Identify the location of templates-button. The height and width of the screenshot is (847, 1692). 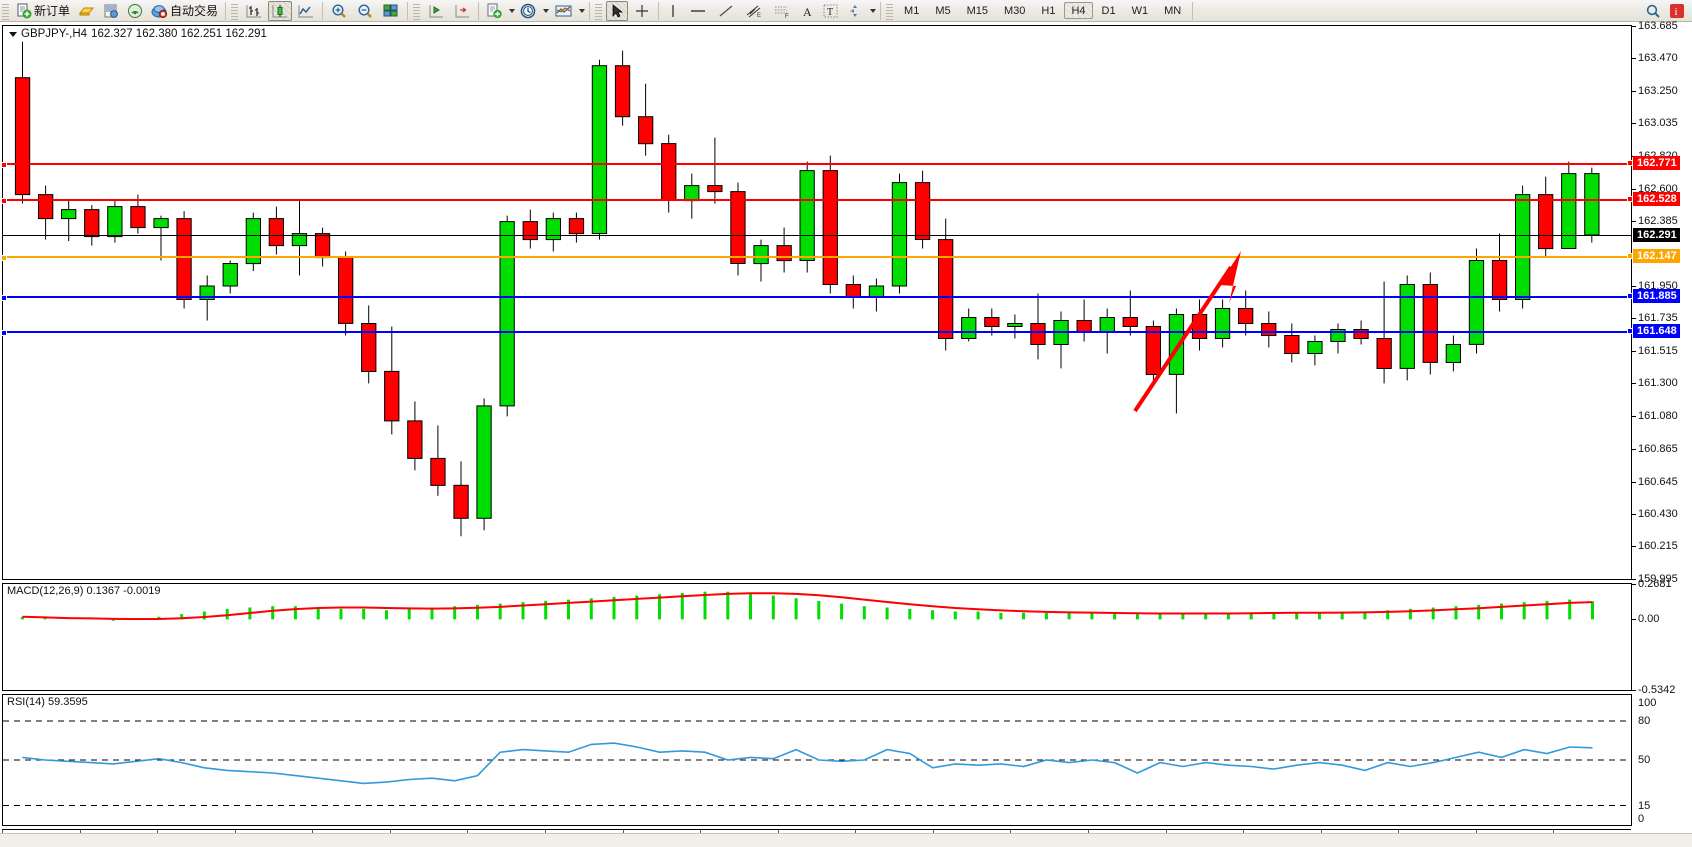
(563, 11).